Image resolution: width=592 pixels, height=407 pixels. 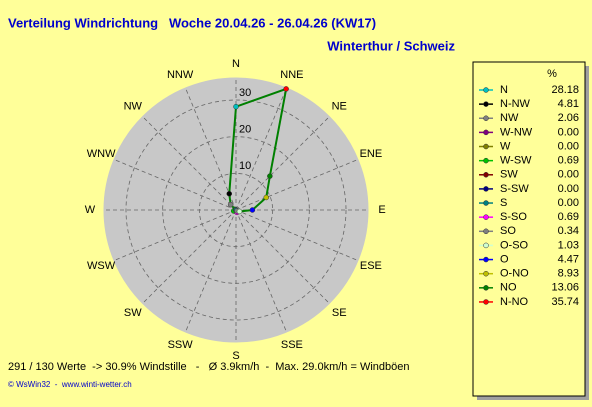 What do you see at coordinates (339, 313) in the screenshot?
I see `direction-label: SE` at bounding box center [339, 313].